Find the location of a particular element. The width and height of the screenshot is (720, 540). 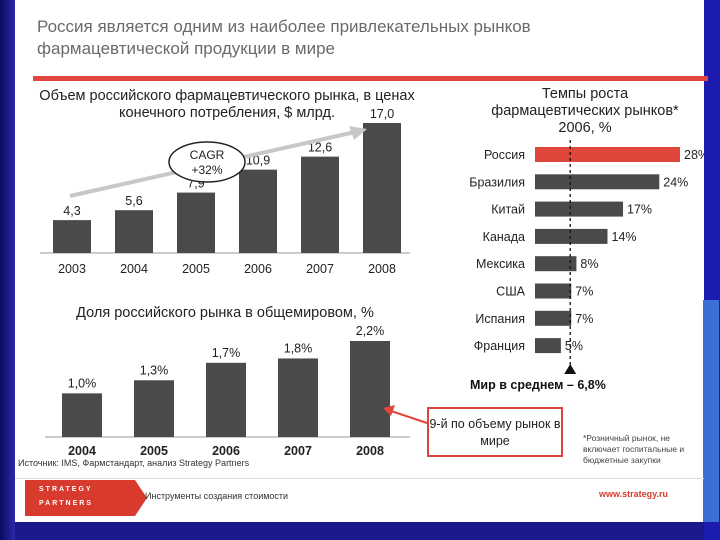

left-sidebar is located at coordinates (7, 270).